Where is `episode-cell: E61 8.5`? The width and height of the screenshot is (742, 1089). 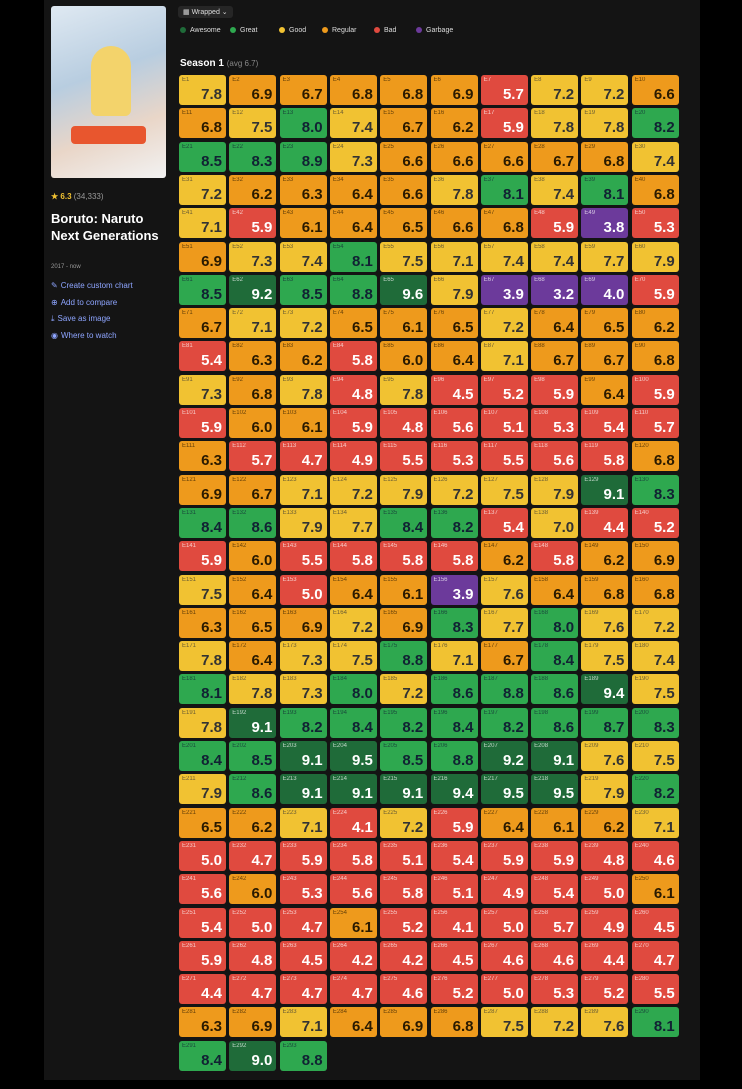
episode-cell: E61 8.5 is located at coordinates (202, 289).